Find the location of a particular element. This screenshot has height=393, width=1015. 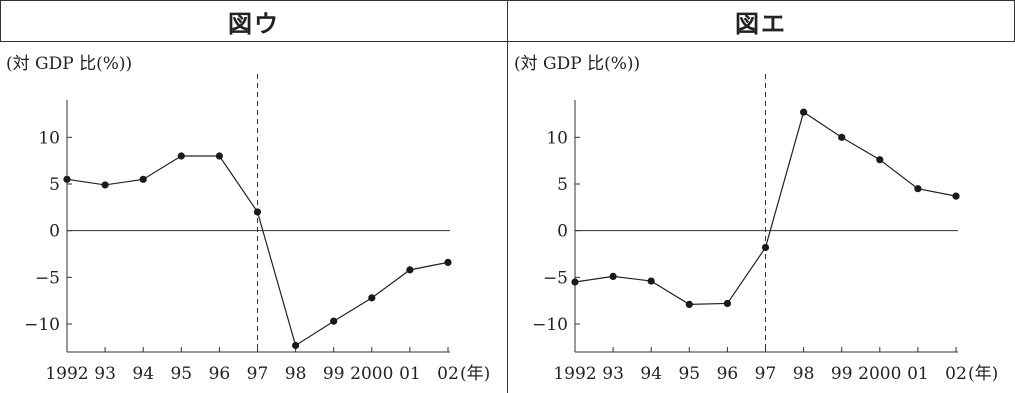

chart-title: 図エ is located at coordinates (761, 21).